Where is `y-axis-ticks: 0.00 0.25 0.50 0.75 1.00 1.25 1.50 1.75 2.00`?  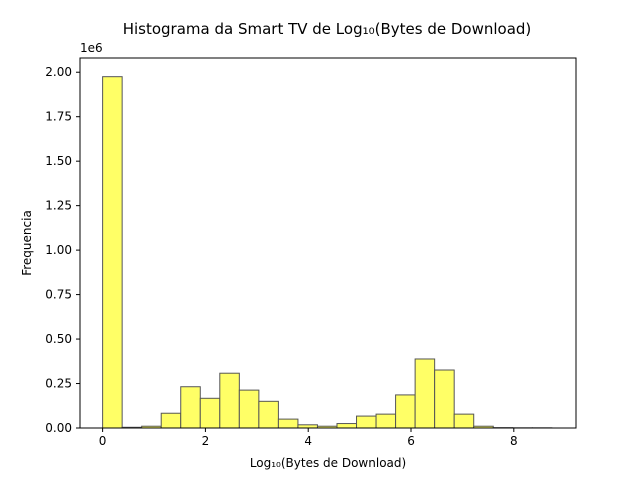 y-axis-ticks: 0.00 0.25 0.50 0.75 1.00 1.25 1.50 1.75 2.00 is located at coordinates (62, 250).